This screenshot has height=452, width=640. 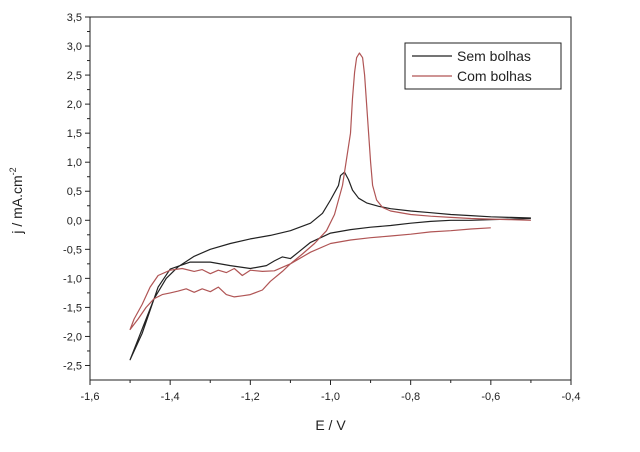 What do you see at coordinates (330, 397) in the screenshot?
I see `x-tick-label: -1,0` at bounding box center [330, 397].